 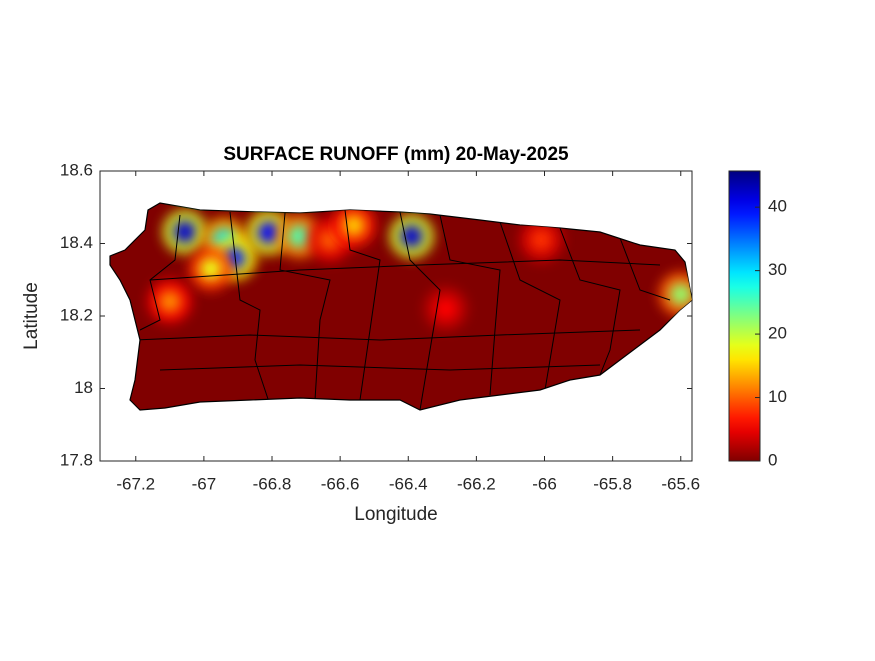 What do you see at coordinates (83, 387) in the screenshot?
I see `y-tick-label: 18` at bounding box center [83, 387].